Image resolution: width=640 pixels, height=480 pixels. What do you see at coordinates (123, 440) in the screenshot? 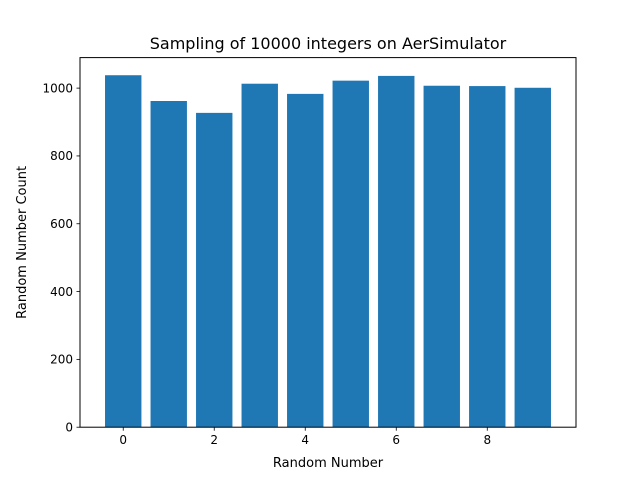
I see `x-tick-label: 0` at bounding box center [123, 440].